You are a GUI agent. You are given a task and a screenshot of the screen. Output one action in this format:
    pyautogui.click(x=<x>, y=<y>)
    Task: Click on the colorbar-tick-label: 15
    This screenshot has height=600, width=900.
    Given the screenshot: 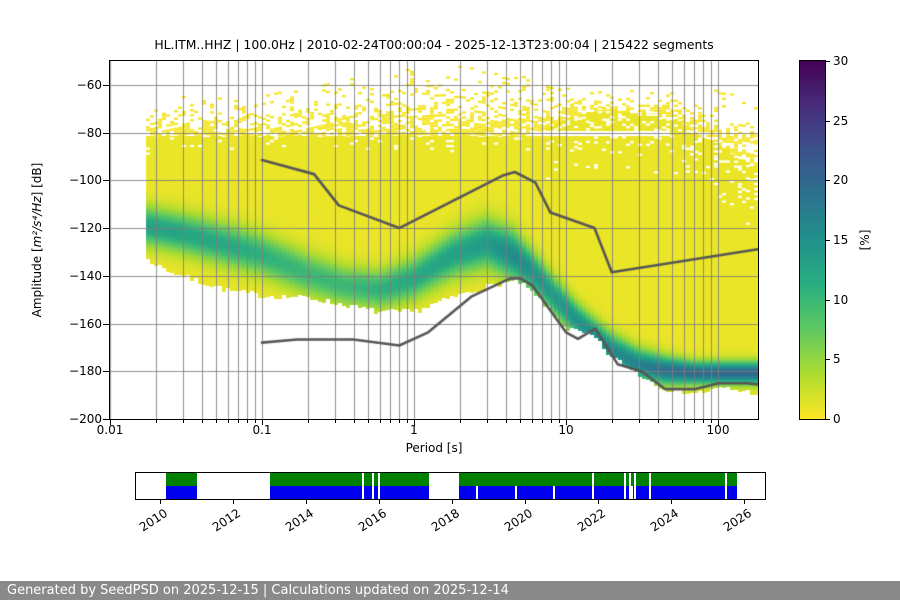 What is the action you would take?
    pyautogui.click(x=841, y=240)
    